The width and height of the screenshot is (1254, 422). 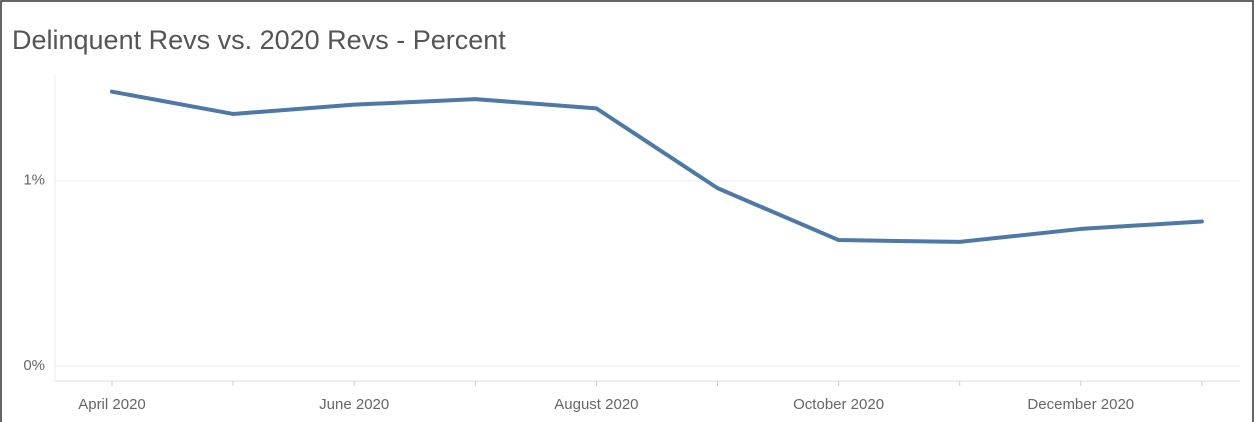 I want to click on chart-title: Delinquent Revs vs. 2020 Revs - Percent, so click(x=259, y=40).